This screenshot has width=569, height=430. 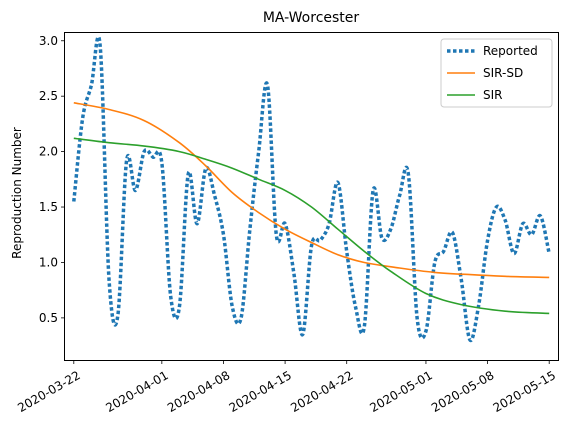 I want to click on y-axis-label: Reproduction Number, so click(x=17, y=193).